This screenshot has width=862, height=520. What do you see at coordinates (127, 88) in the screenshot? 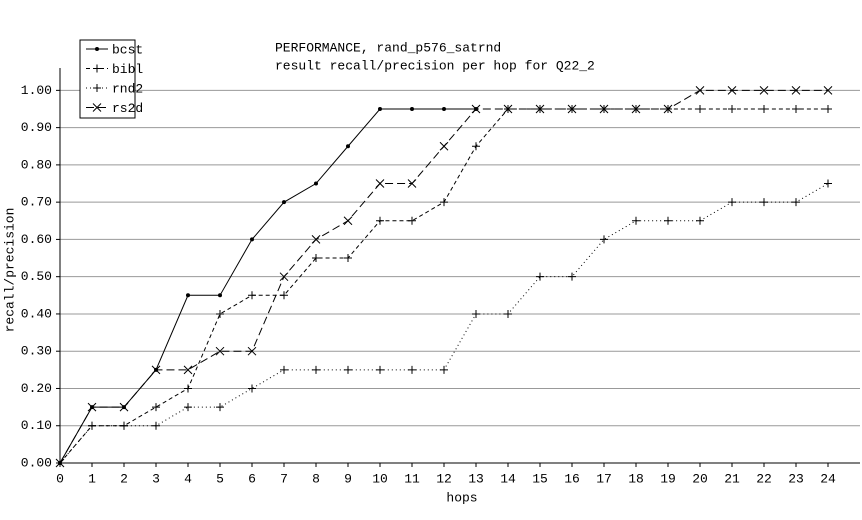
I see `legend-label: rnd2` at bounding box center [127, 88].